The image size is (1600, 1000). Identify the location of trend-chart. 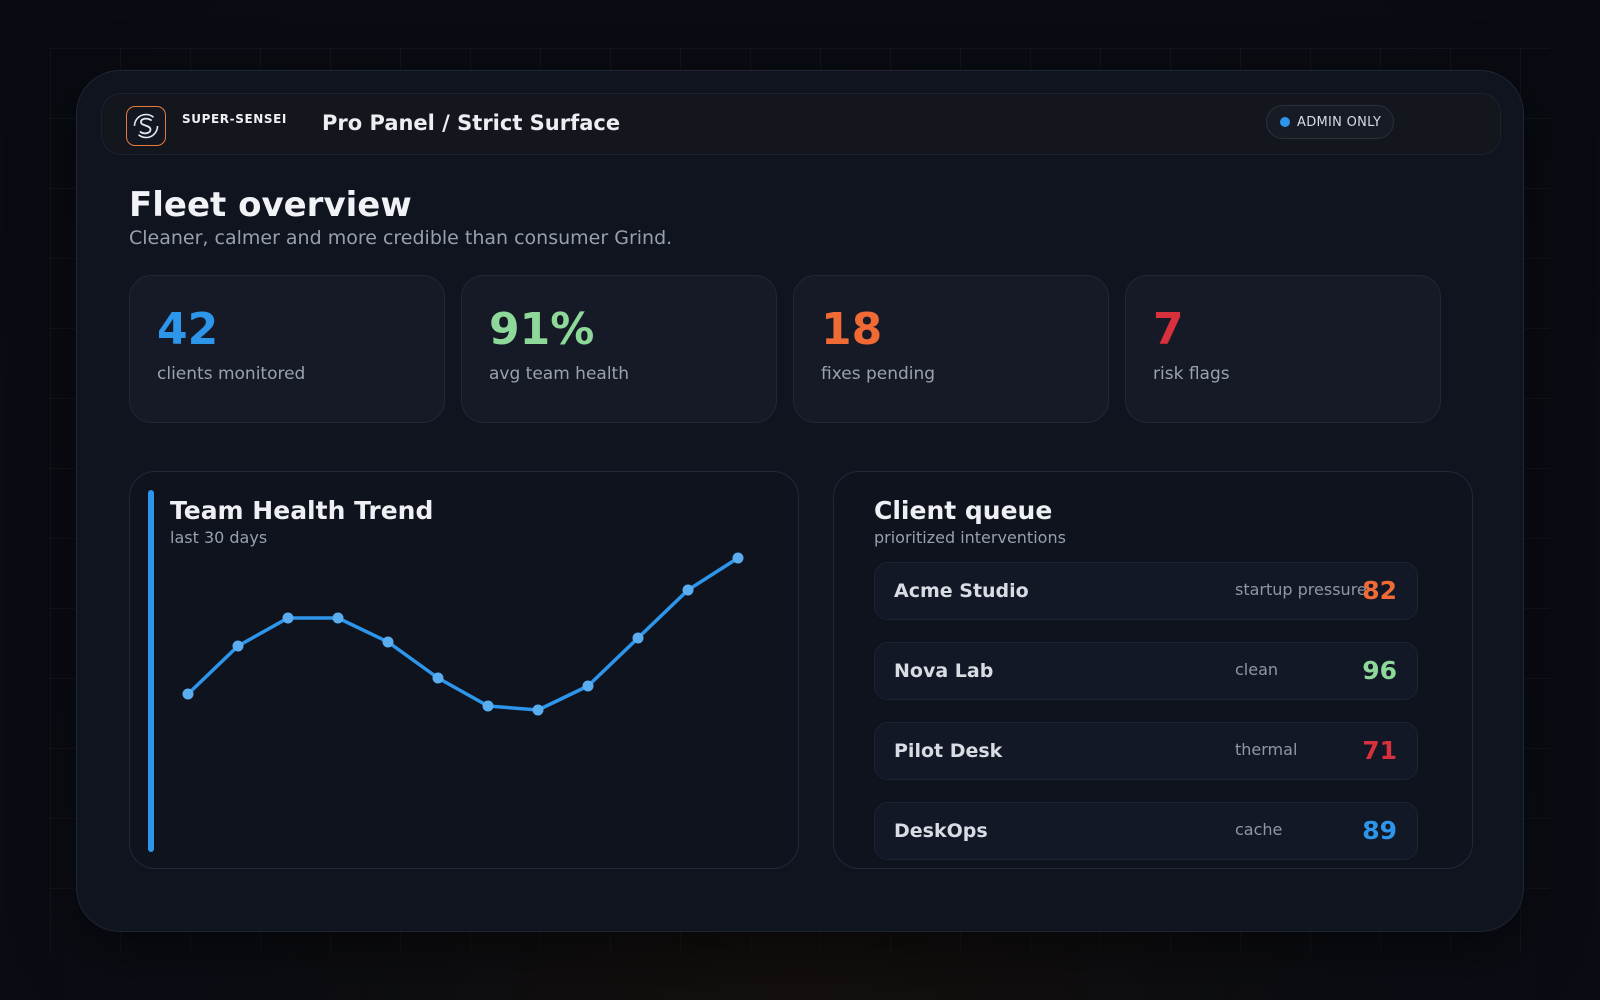
(463, 634).